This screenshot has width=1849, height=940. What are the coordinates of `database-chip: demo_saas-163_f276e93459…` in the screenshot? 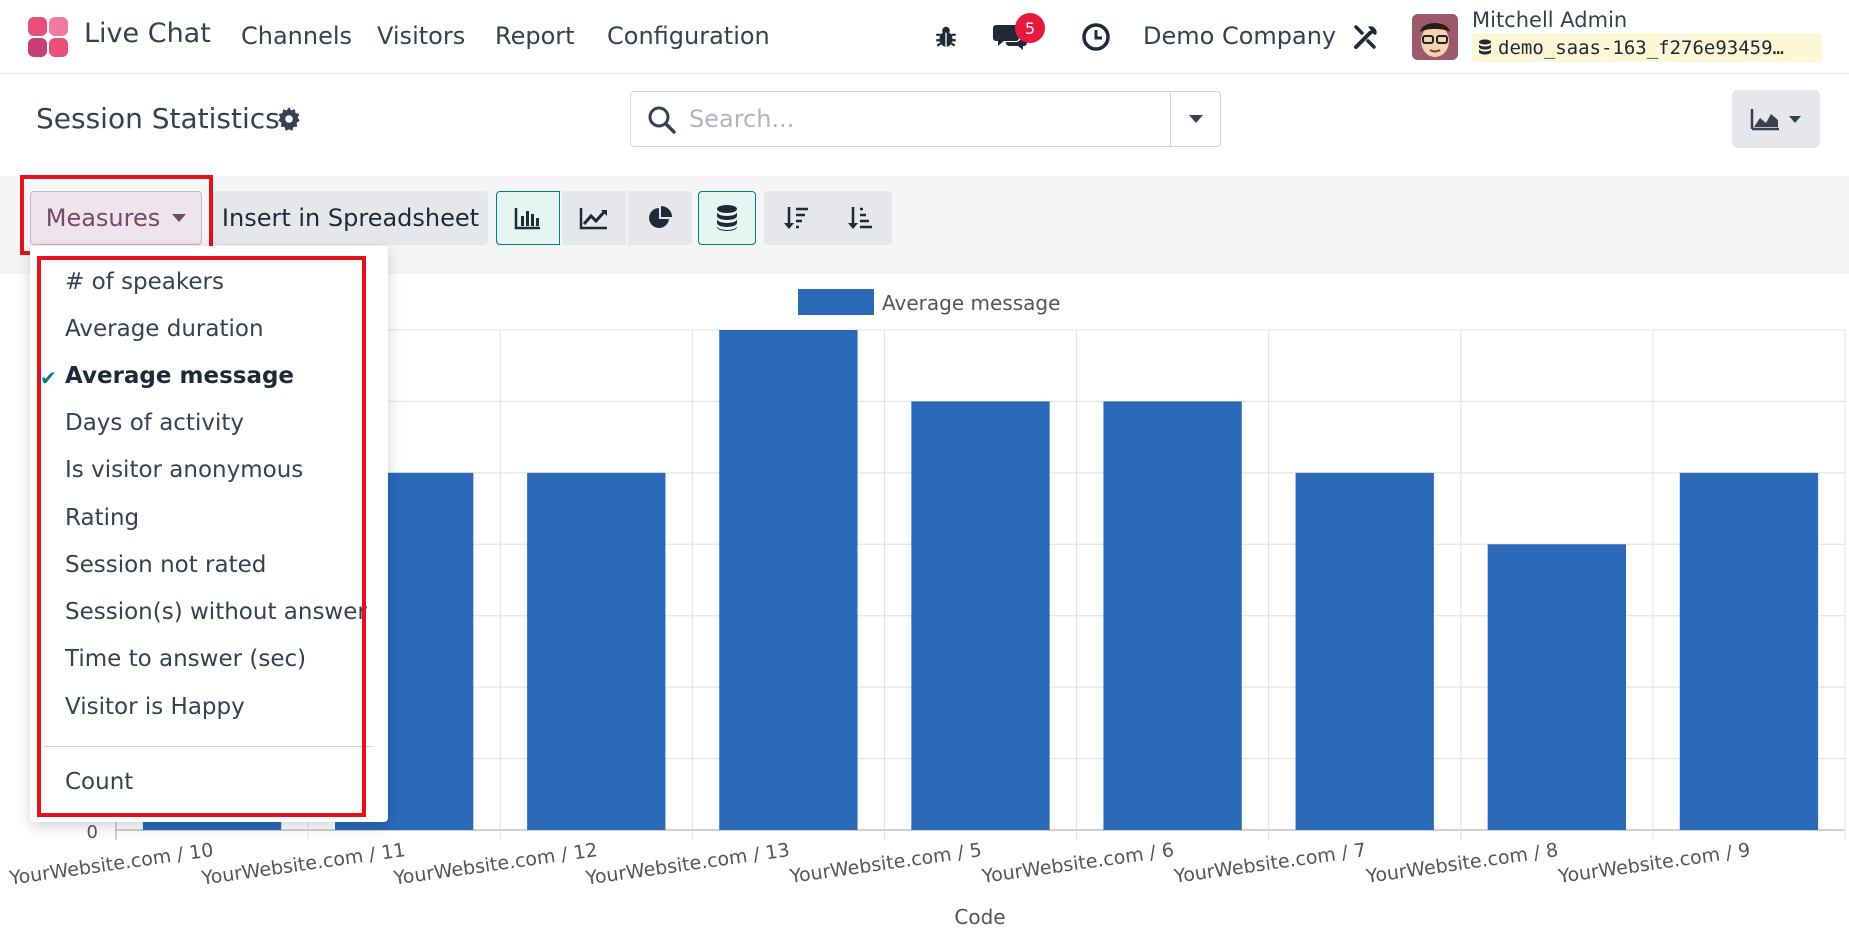 It's located at (1647, 47).